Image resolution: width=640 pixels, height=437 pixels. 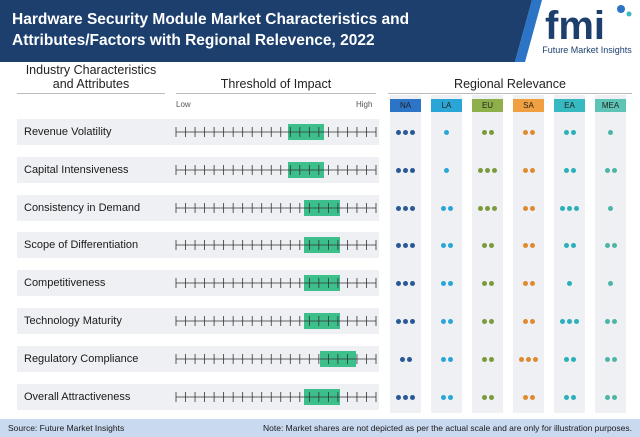 What do you see at coordinates (66, 428) in the screenshot?
I see `footer-source: Source: Future Market Insights` at bounding box center [66, 428].